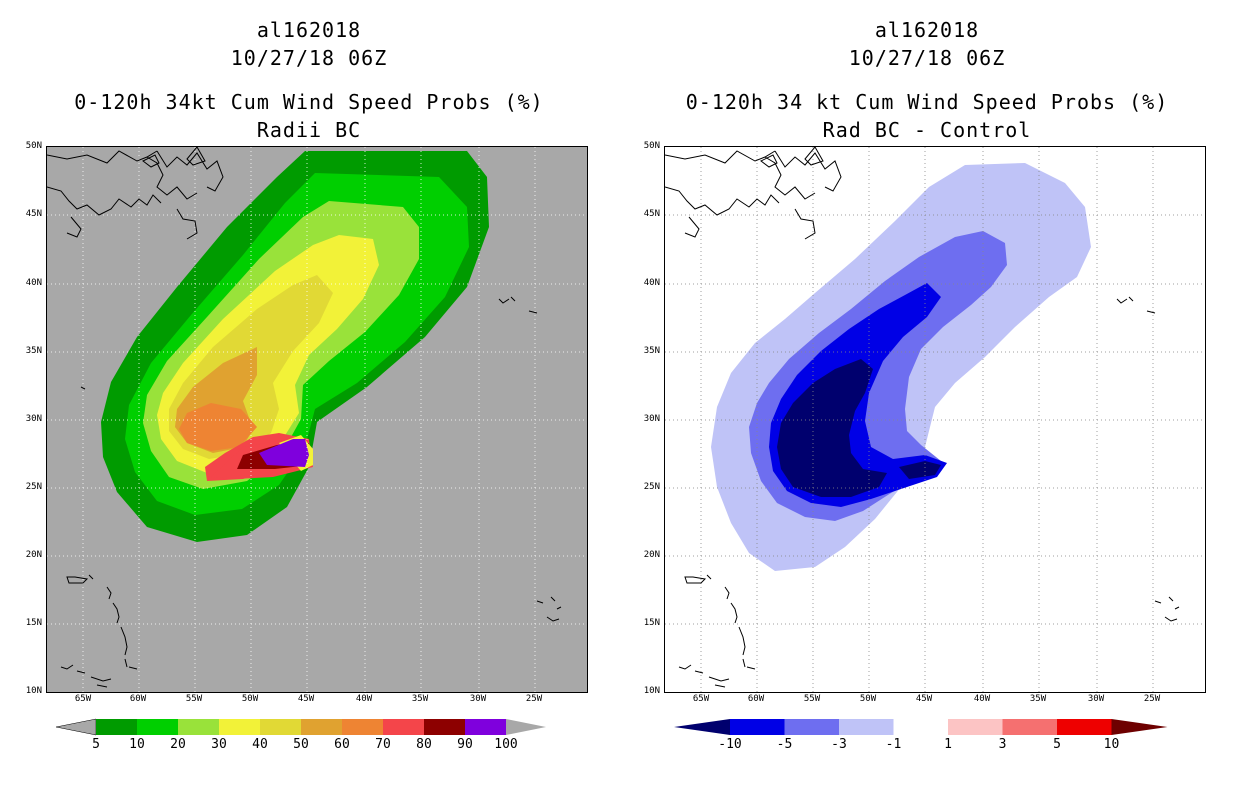 The width and height of the screenshot is (1236, 800). I want to click on colorbar-tick-label: 3, so click(1002, 744).